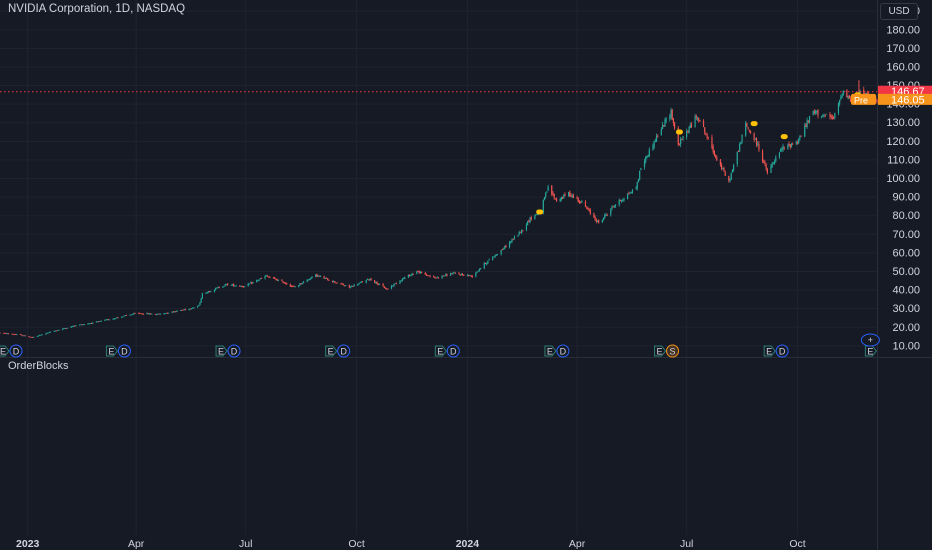  What do you see at coordinates (673, 351) in the screenshot?
I see `event-split-icon` at bounding box center [673, 351].